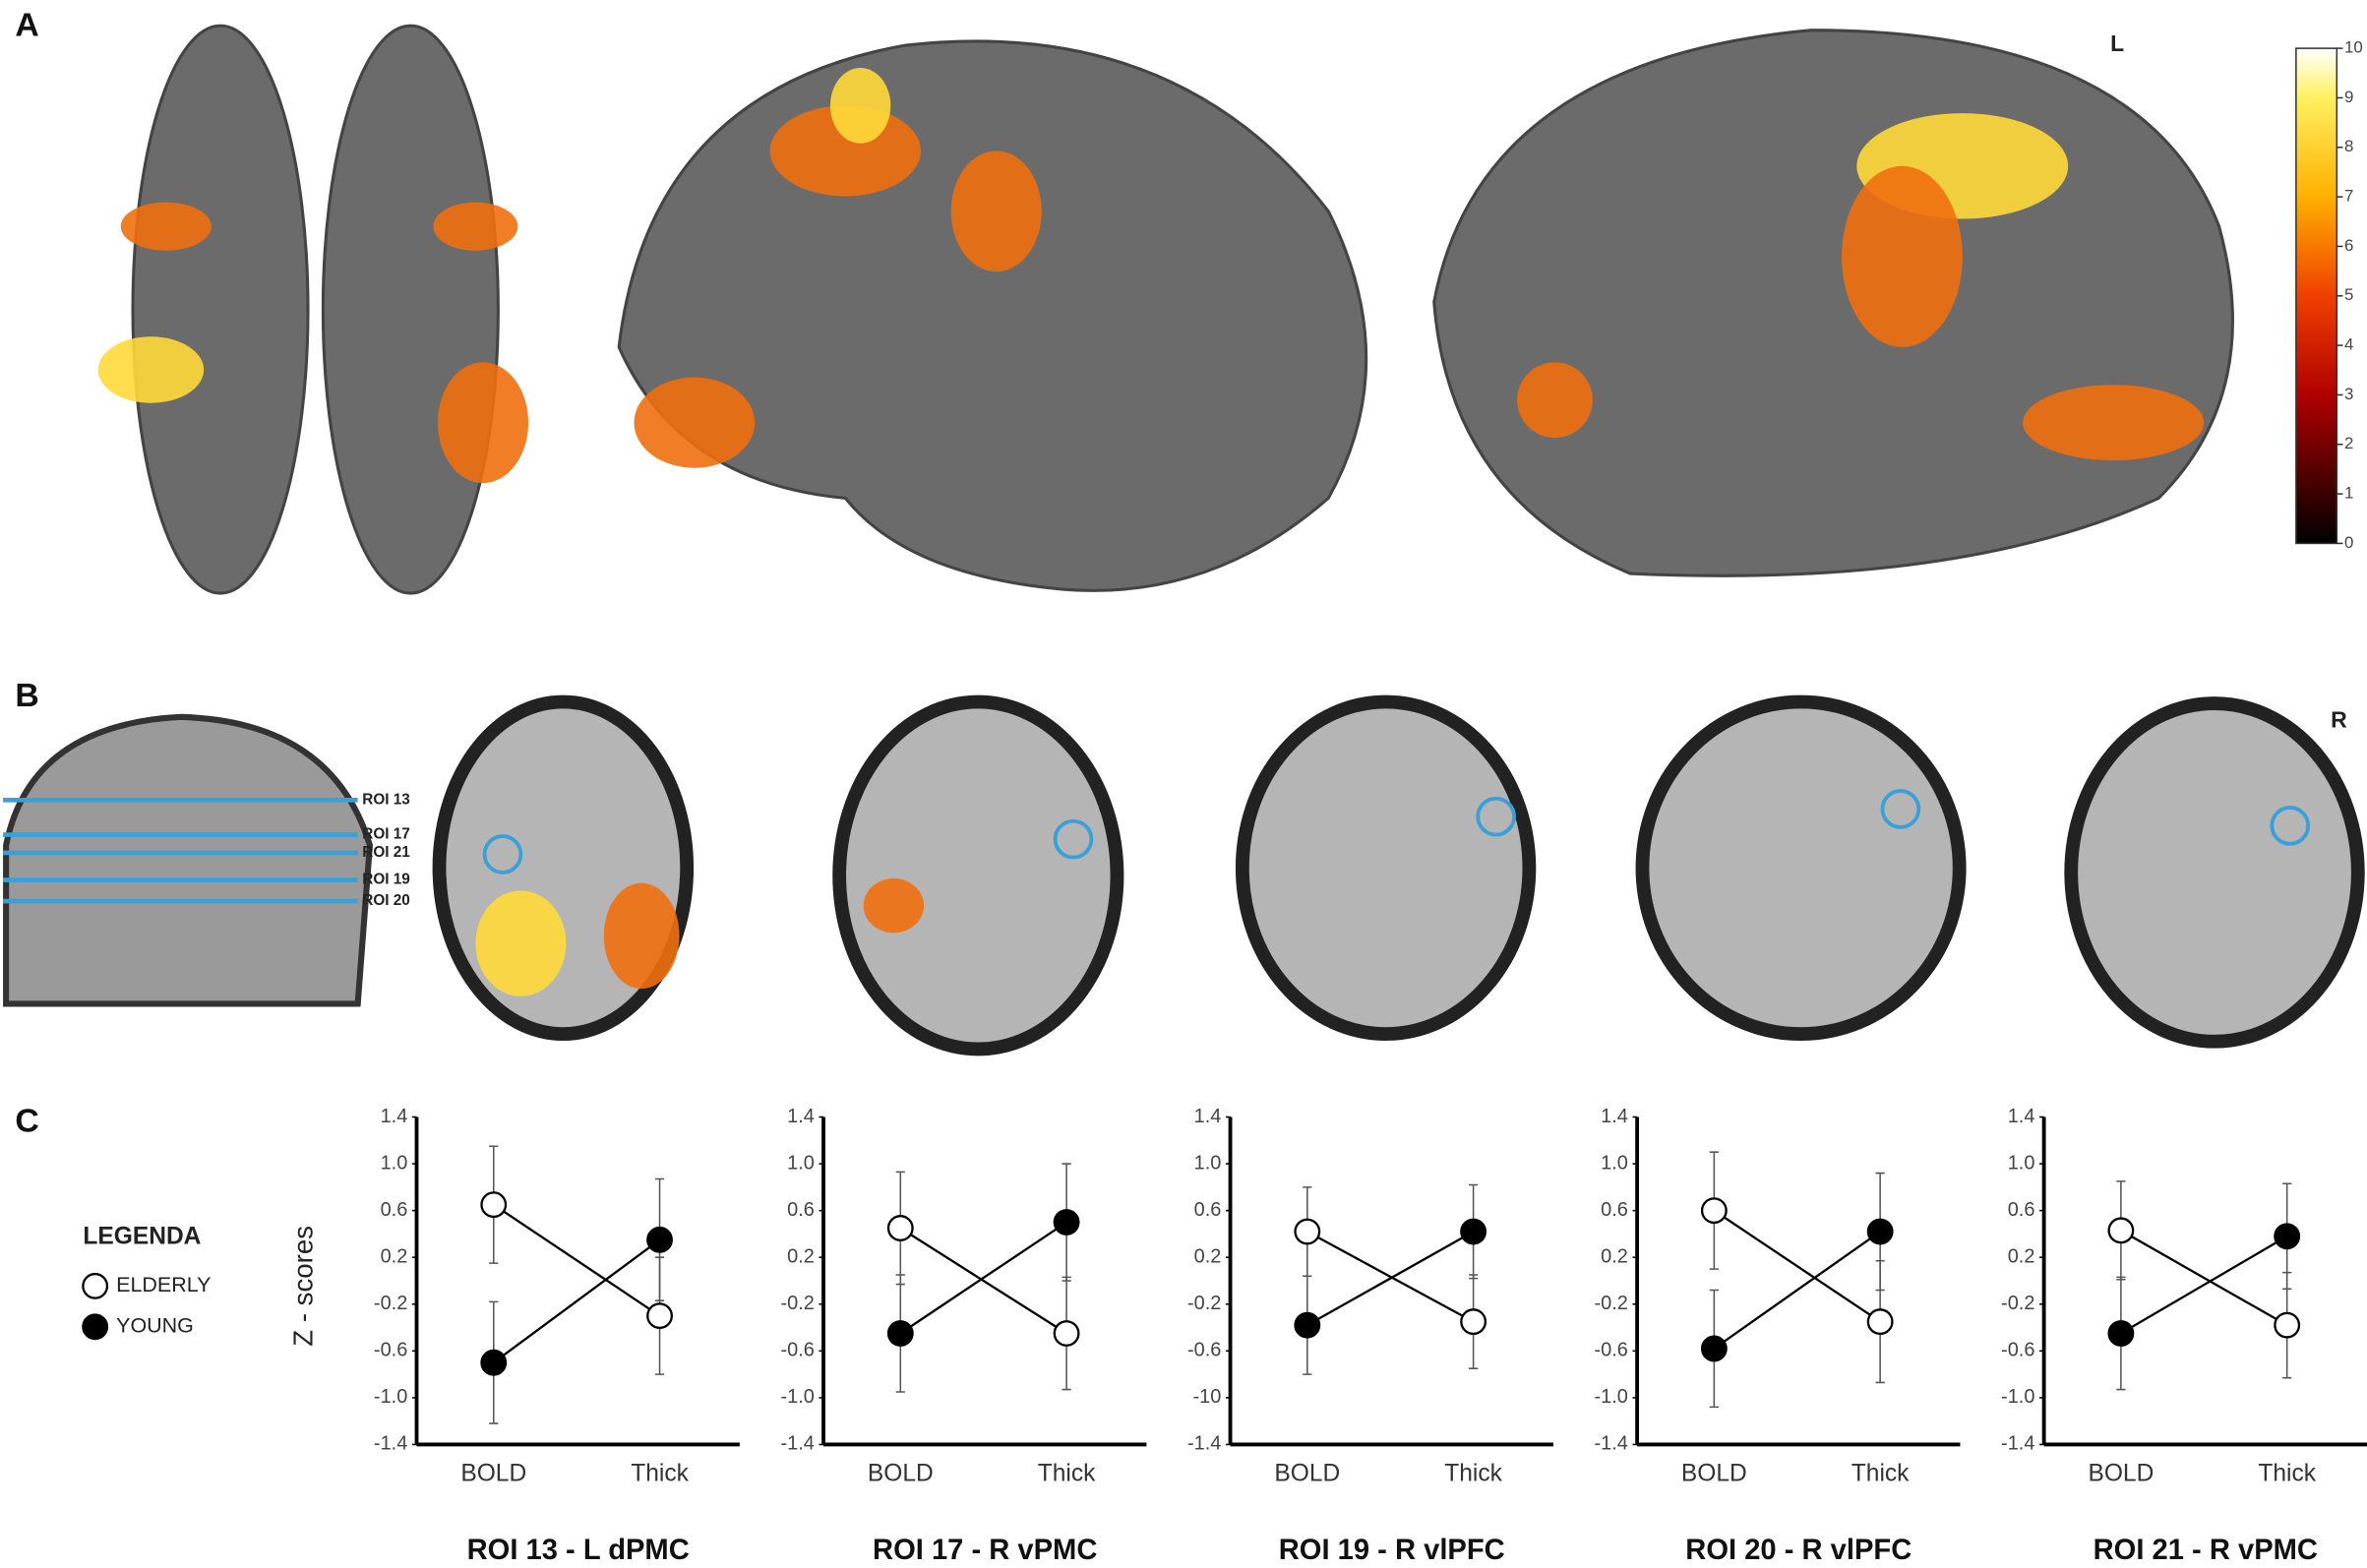 The height and width of the screenshot is (1568, 2367). Describe the element at coordinates (386, 901) in the screenshot. I see `roi-line-label: ROI 20` at that location.